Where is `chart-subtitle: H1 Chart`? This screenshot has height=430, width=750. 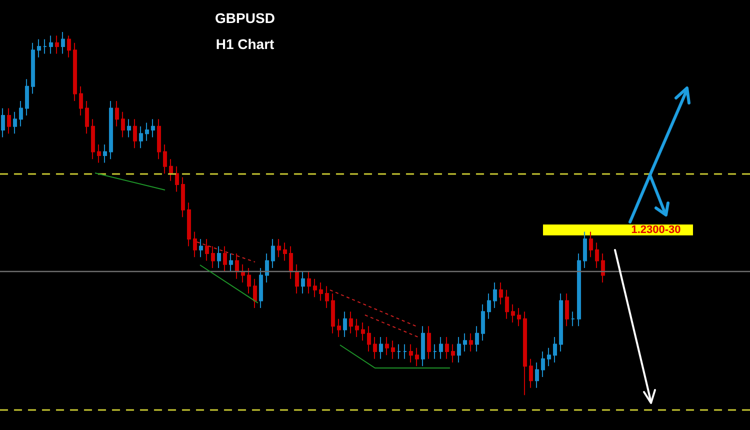
chart-subtitle: H1 Chart is located at coordinates (245, 44).